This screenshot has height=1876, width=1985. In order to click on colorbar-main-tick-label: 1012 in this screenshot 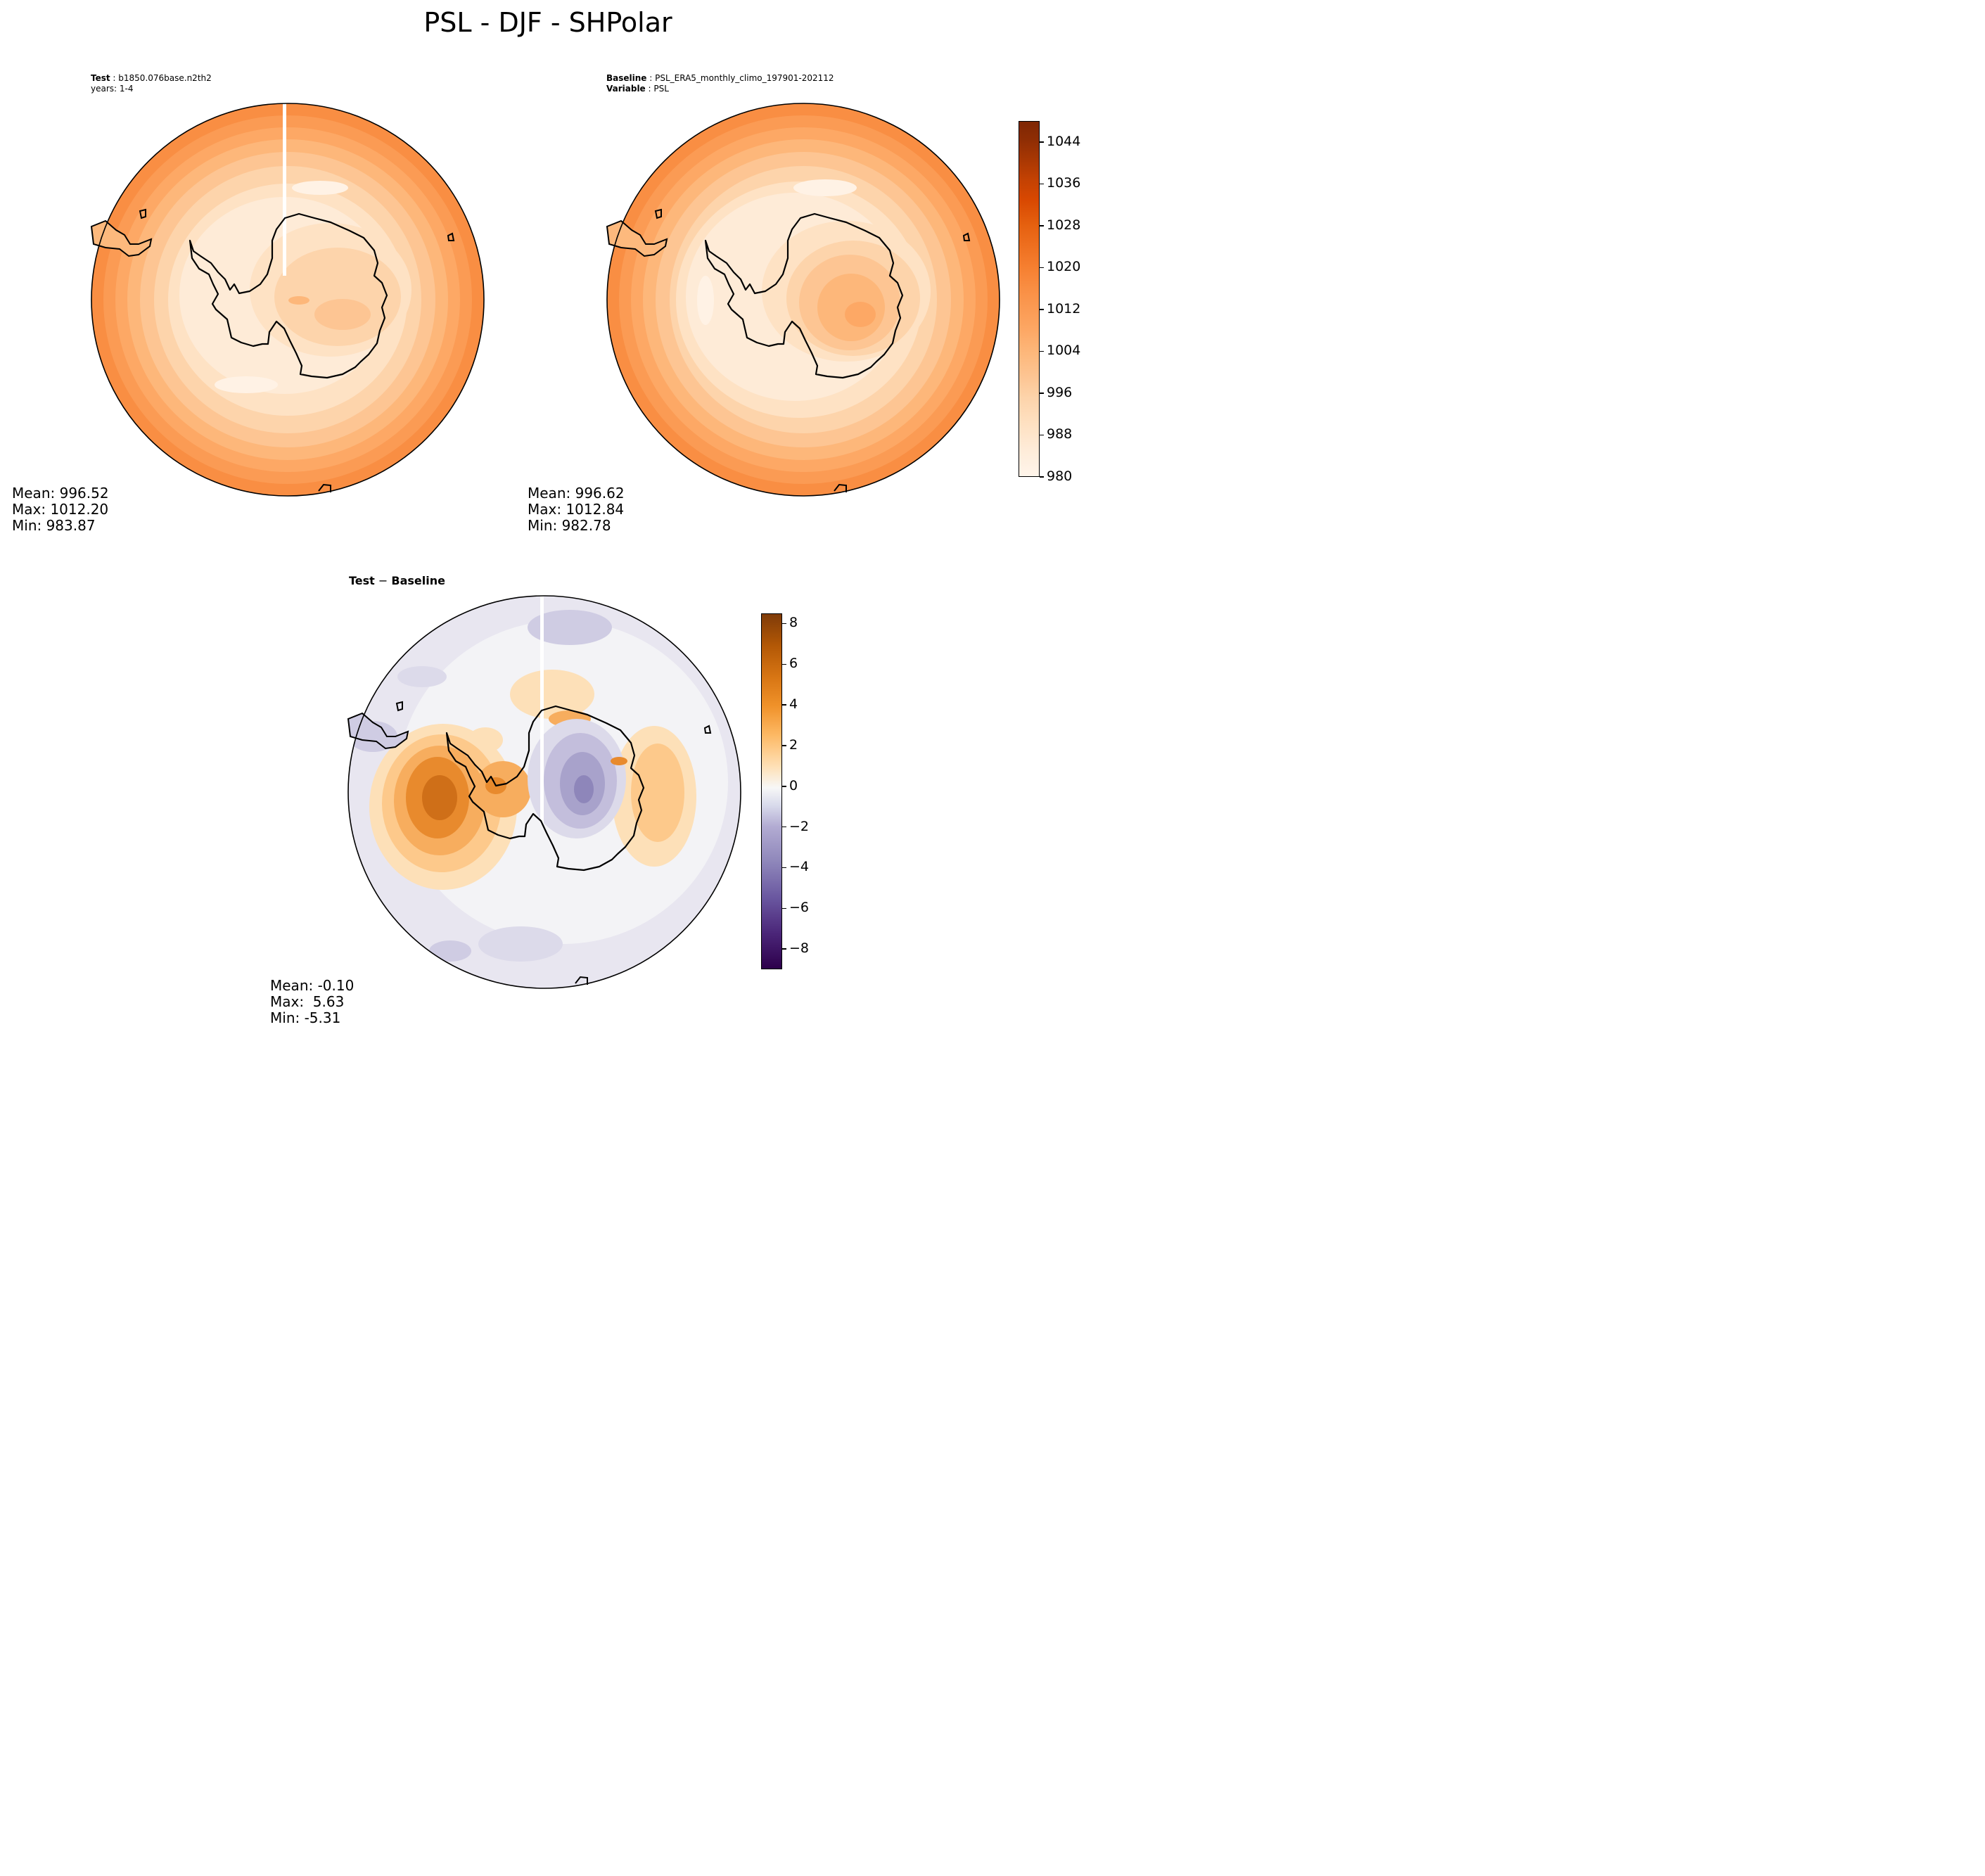, I will do `click(1064, 308)`.